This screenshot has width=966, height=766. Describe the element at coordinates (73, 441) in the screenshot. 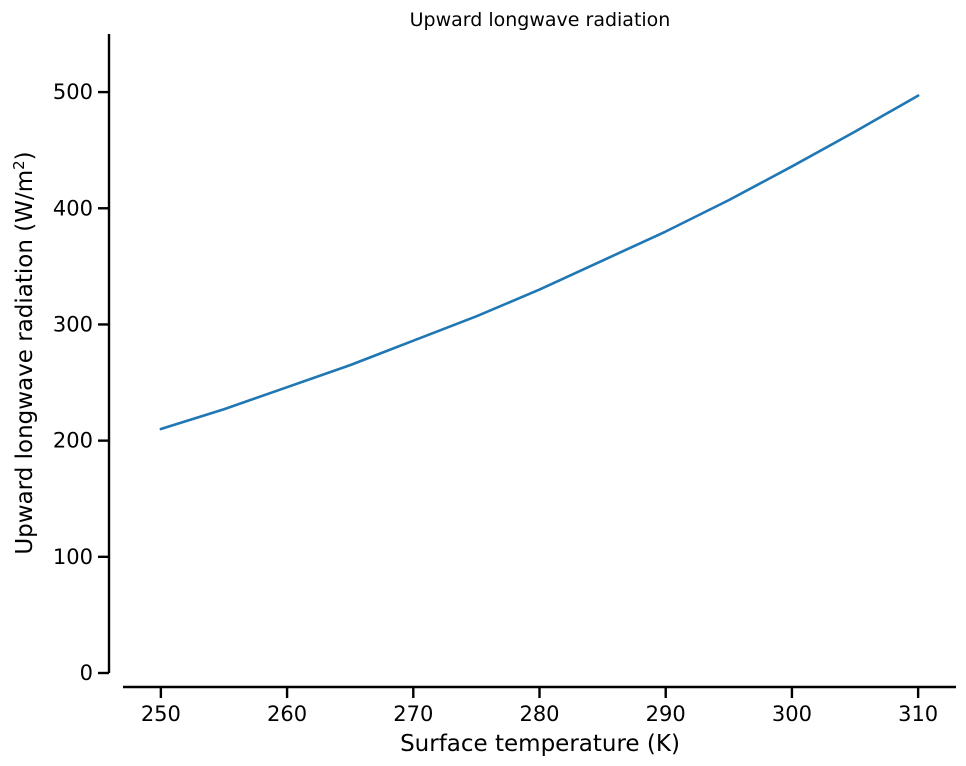

I see `y-tick-label-2: 200` at that location.